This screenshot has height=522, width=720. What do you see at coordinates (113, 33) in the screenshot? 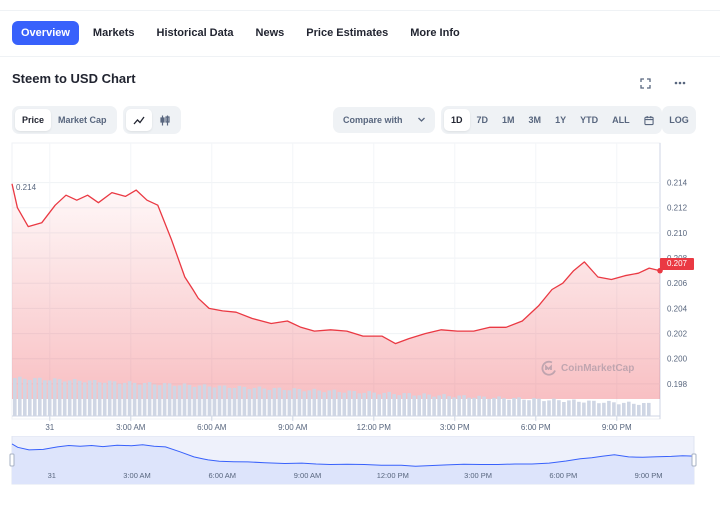
I see `nav-item-markets: Markets` at bounding box center [113, 33].